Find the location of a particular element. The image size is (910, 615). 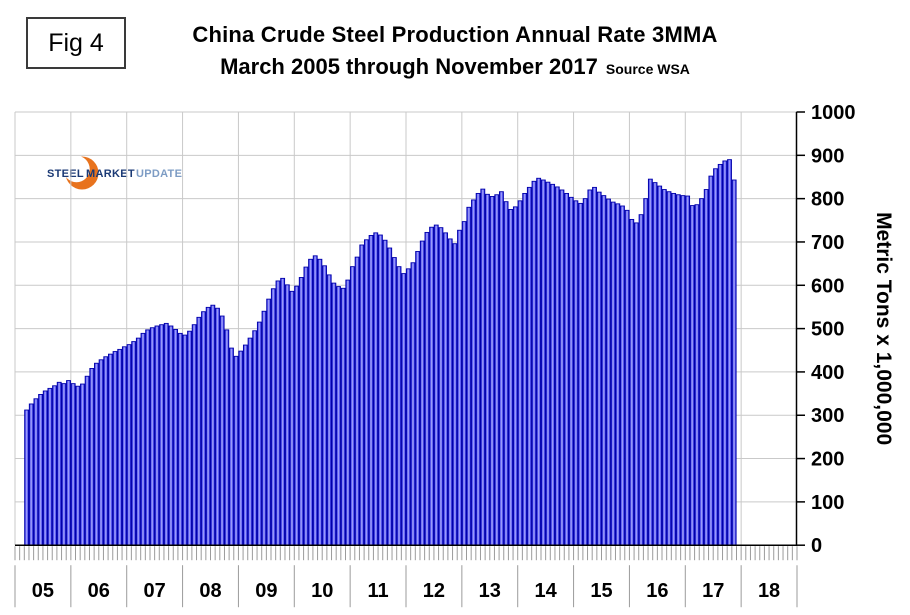

y-tick-label: 1000 is located at coordinates (833, 113).